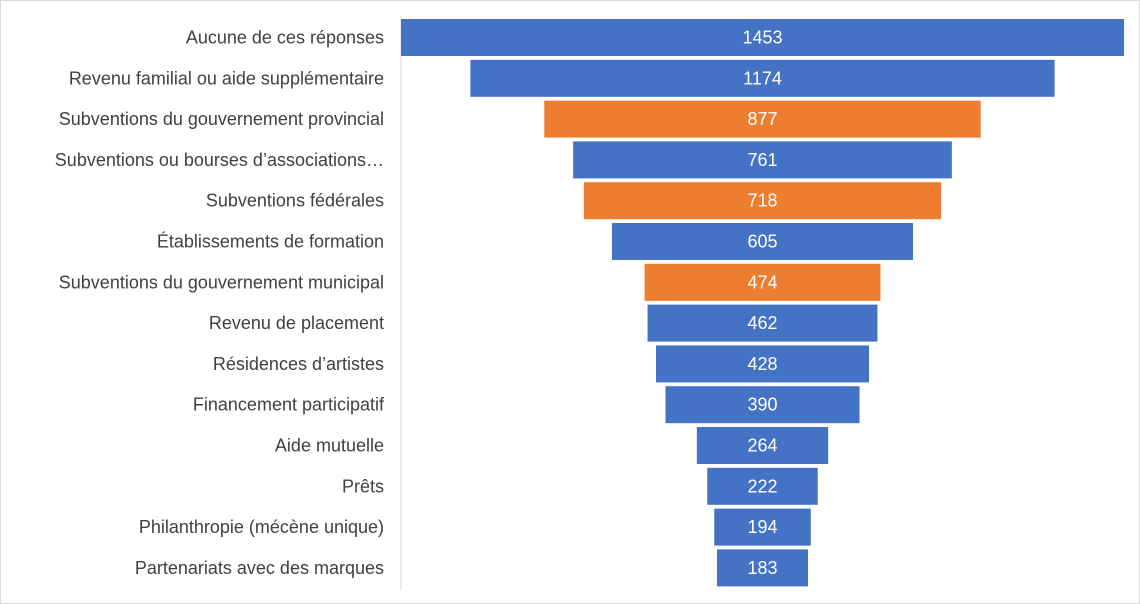  I want to click on data-label: 605, so click(762, 242).